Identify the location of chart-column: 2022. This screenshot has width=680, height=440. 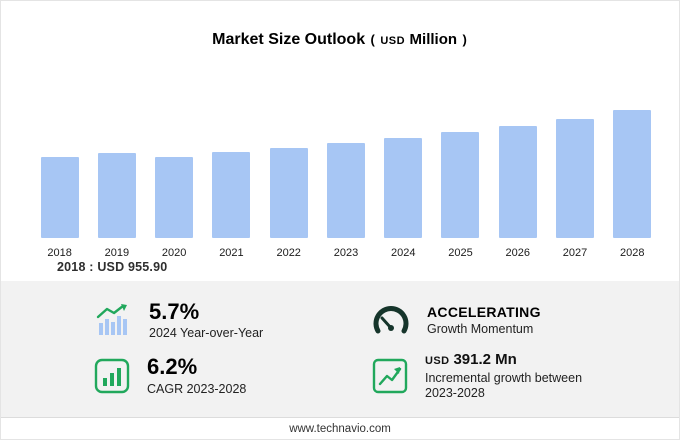
(288, 203).